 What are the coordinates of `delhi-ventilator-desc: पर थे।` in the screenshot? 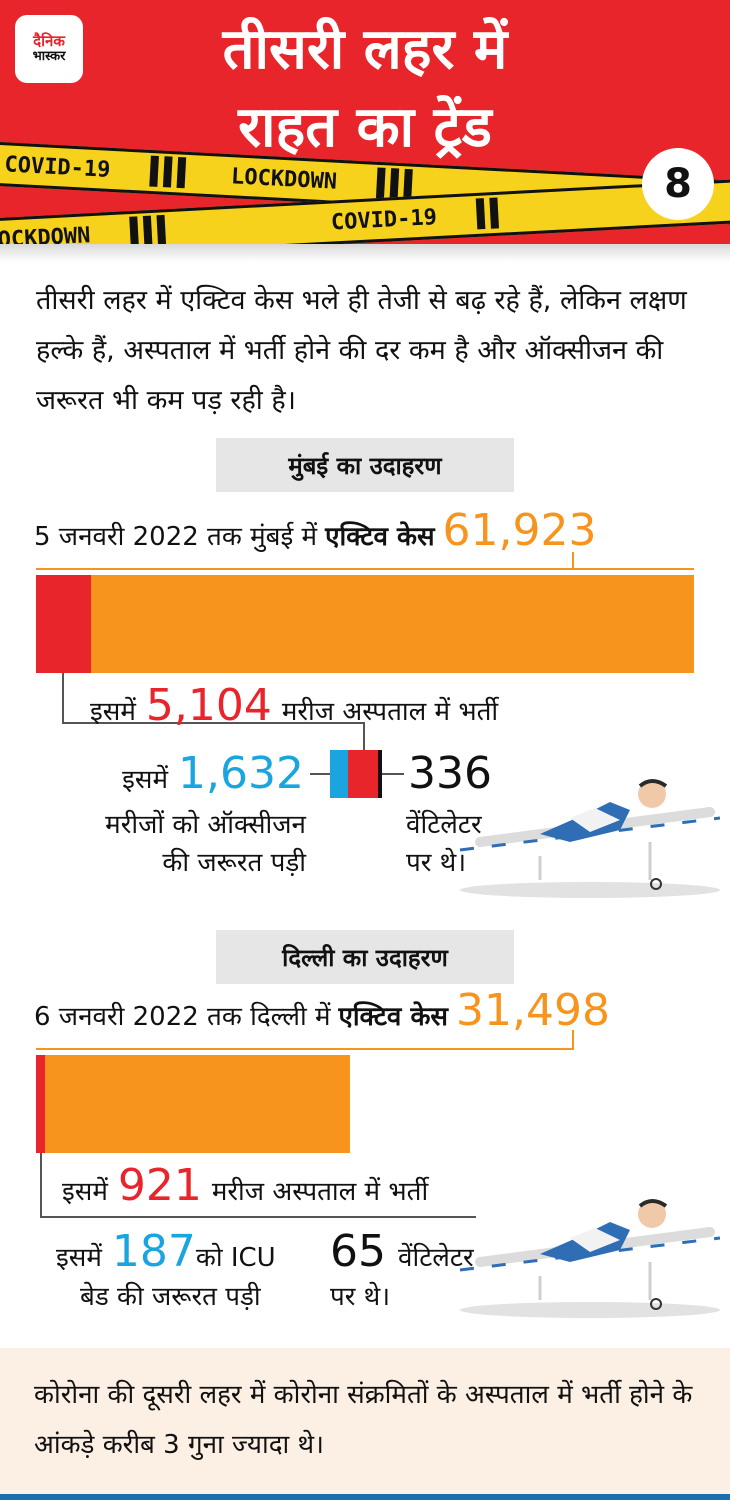 It's located at (360, 1297).